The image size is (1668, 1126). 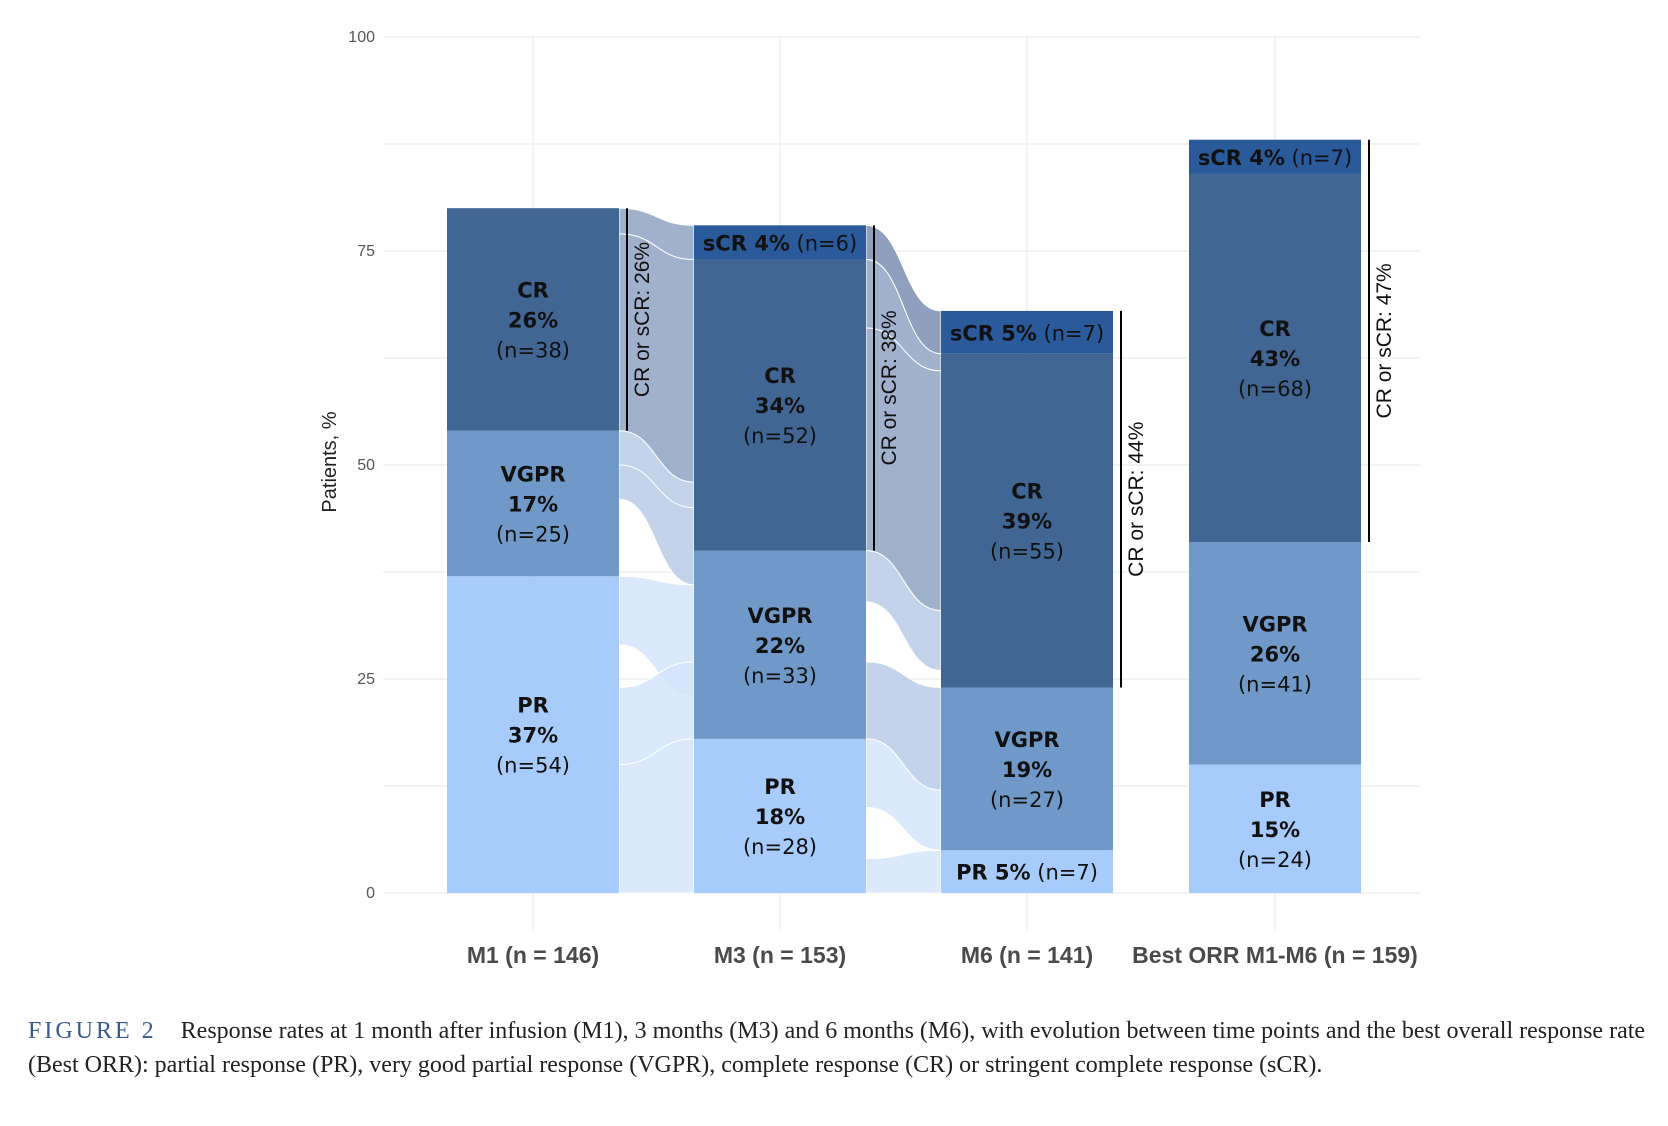 I want to click on segment-label-scr: sCR 5% (n=7), so click(x=1027, y=333).